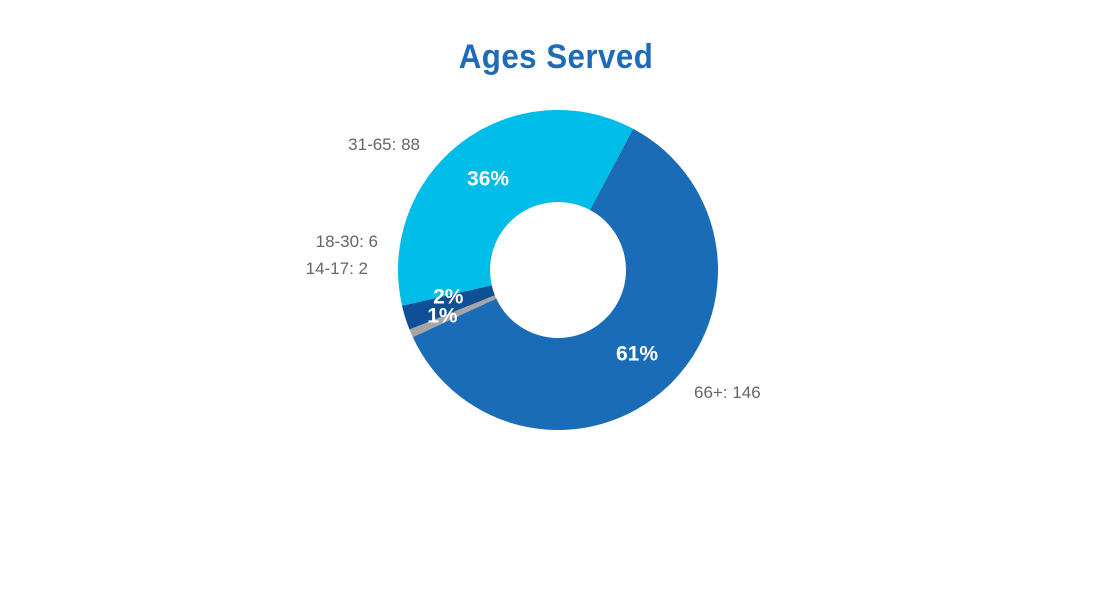  I want to click on category-label-18-30: 18-30: 6, so click(347, 241).